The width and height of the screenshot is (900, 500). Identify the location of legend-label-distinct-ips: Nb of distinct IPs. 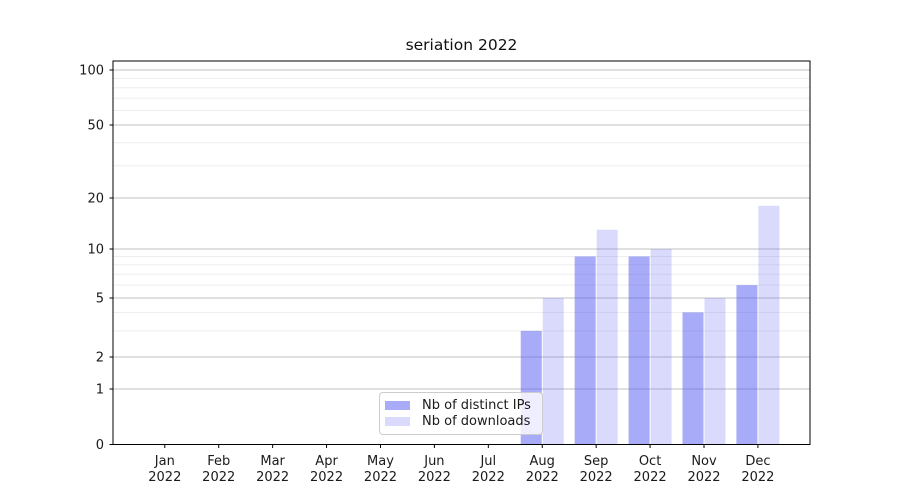
(476, 405).